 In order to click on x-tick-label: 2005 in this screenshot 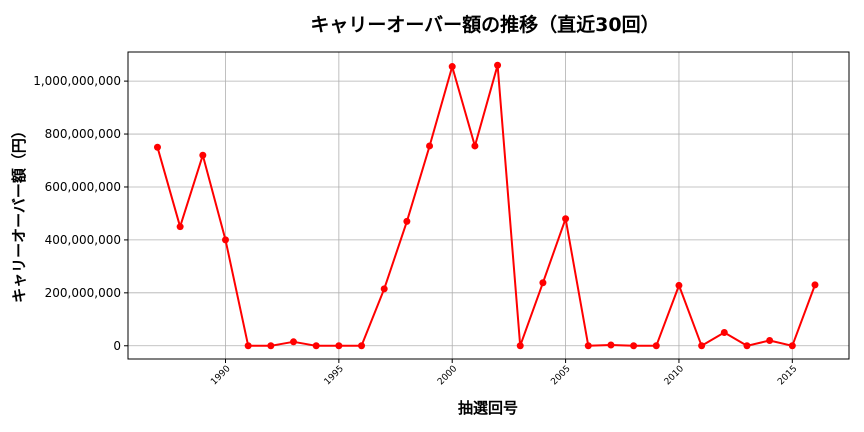, I will do `click(560, 375)`.